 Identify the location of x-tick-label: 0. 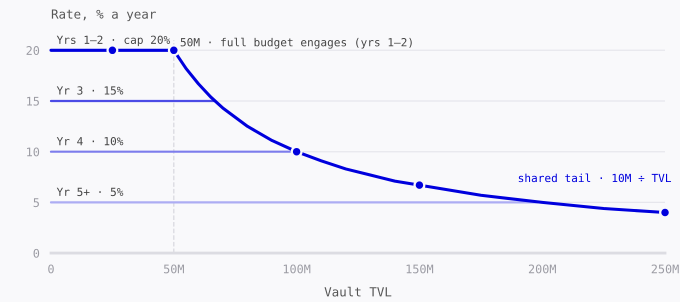
(51, 269).